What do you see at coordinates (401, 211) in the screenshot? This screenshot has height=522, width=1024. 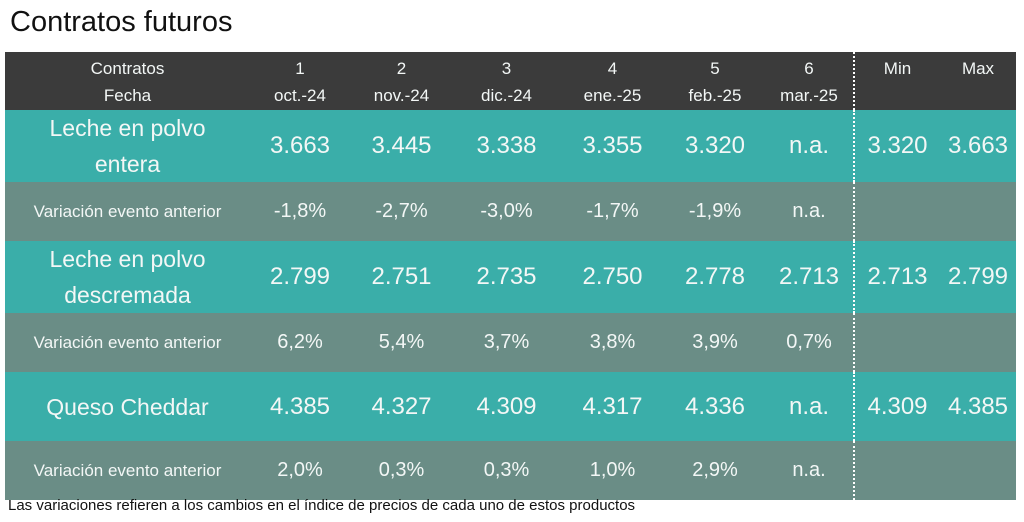 I see `variation-cell: -2,7%` at bounding box center [401, 211].